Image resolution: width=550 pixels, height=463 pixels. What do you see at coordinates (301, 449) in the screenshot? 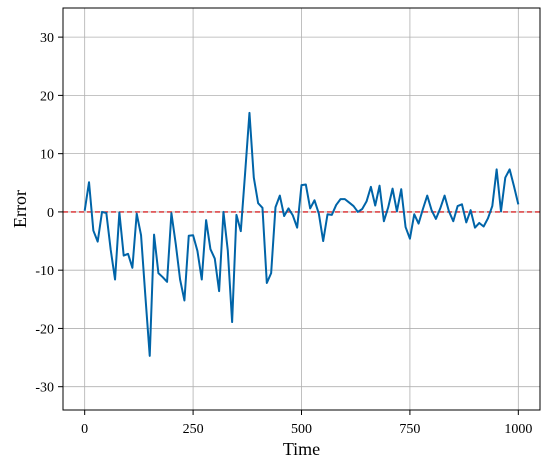
I see `x-axis-label: Time` at bounding box center [301, 449].